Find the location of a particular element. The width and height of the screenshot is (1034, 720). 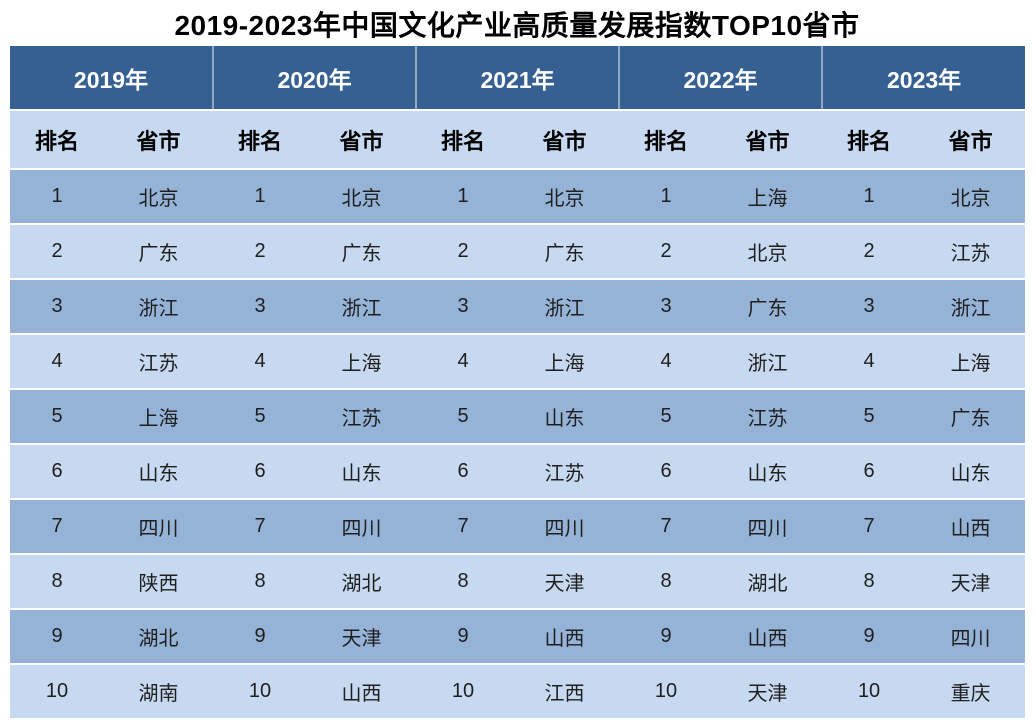

year-header-2021: 2021年 is located at coordinates (517, 78).